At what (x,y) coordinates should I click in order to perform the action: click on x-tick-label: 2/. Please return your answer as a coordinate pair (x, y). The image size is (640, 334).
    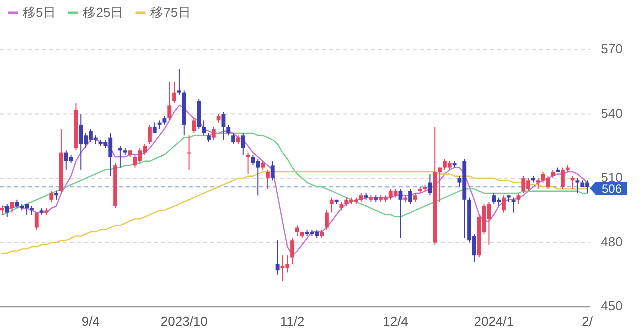
    Looking at the image, I should click on (588, 321).